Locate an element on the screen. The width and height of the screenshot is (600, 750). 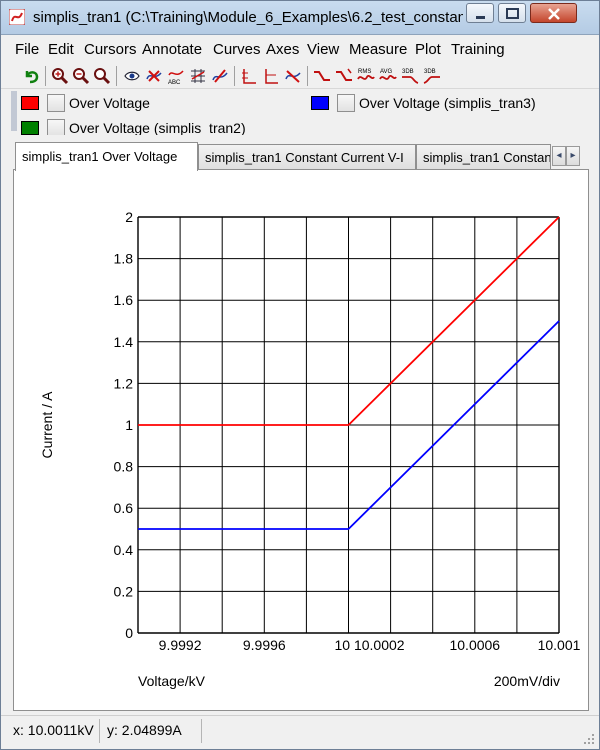
separate-axes-icon is located at coordinates (249, 76).